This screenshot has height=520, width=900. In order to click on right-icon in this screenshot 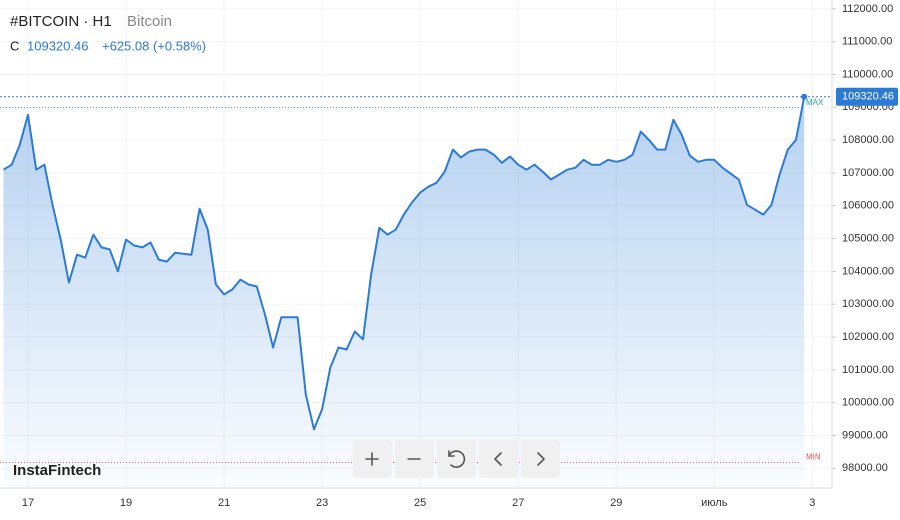, I will do `click(541, 459)`.